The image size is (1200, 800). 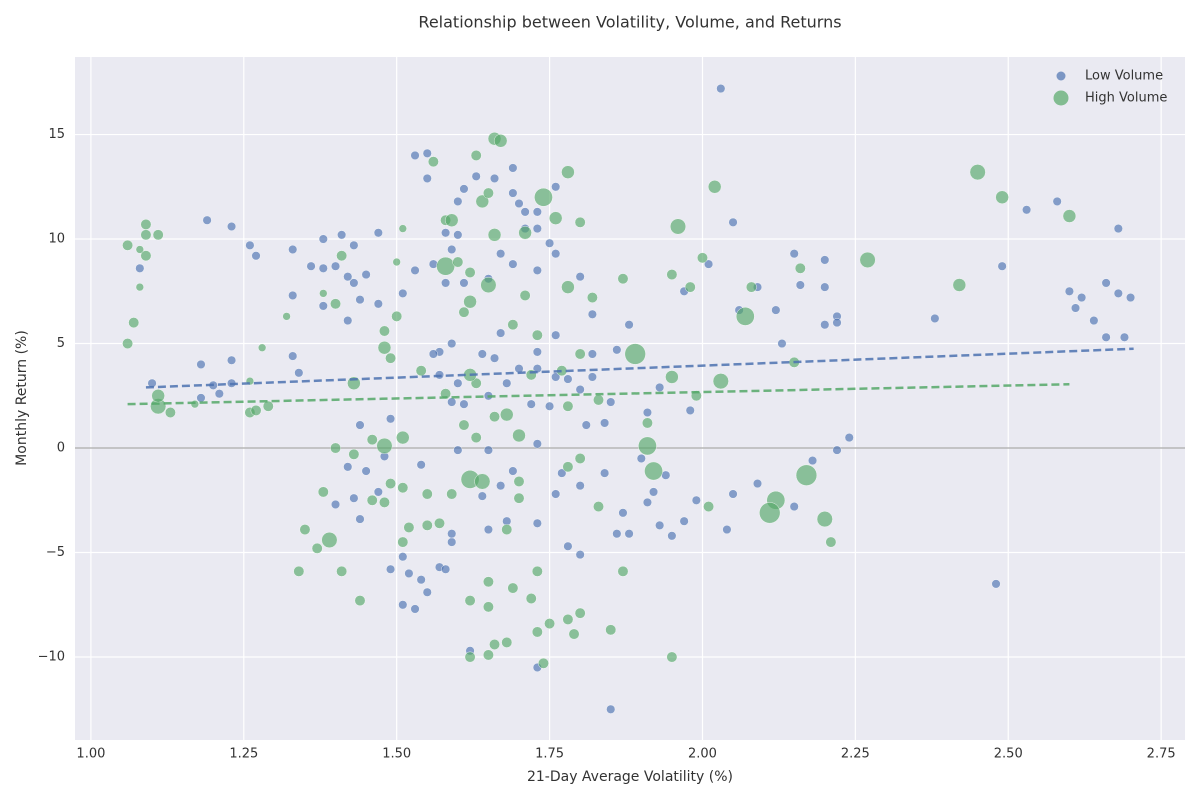 What do you see at coordinates (702, 754) in the screenshot?
I see `x-tick-label: 2.00` at bounding box center [702, 754].